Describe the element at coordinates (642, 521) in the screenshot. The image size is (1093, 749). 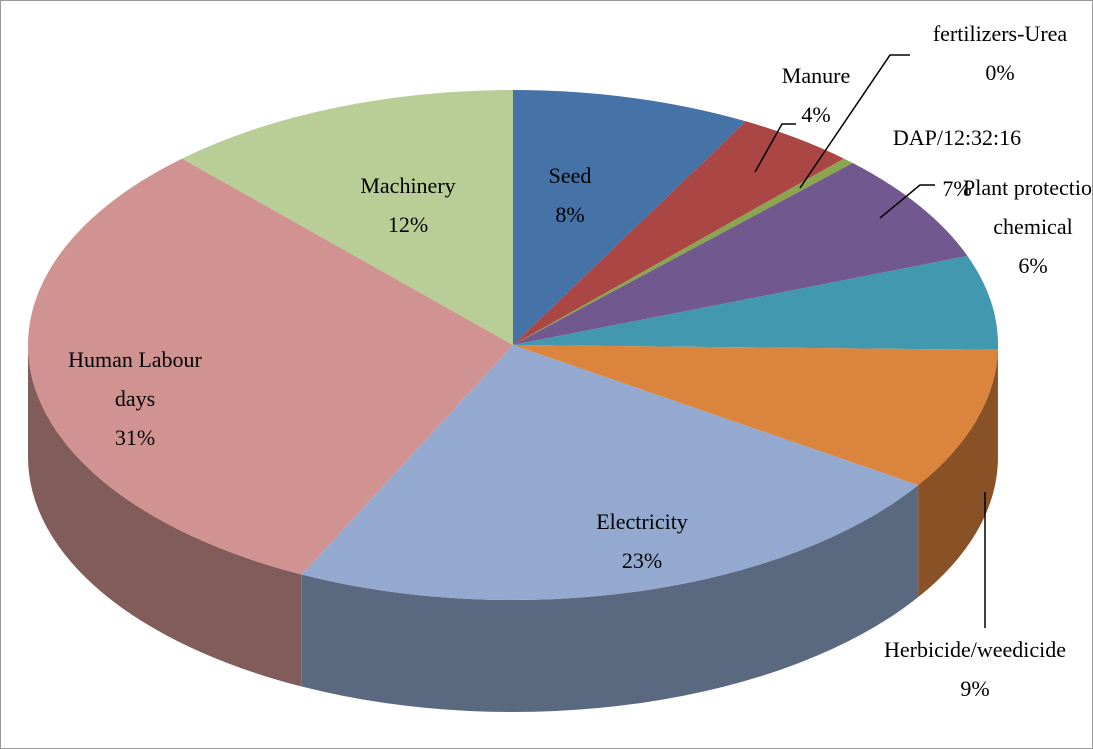
I see `label-name: Electricity` at that location.